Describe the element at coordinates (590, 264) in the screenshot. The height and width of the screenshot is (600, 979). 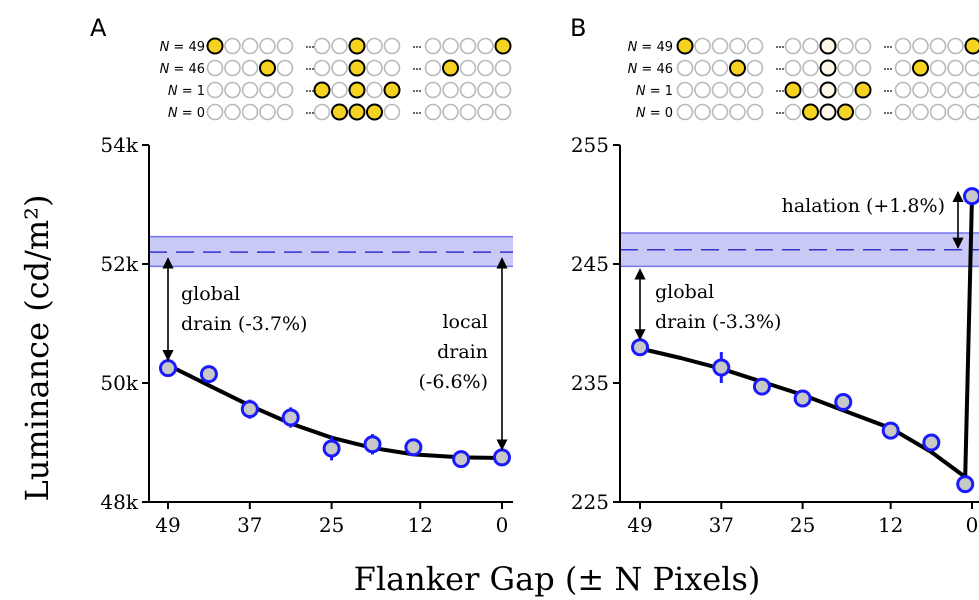
I see `panel-b-y-tick-label: 245` at that location.